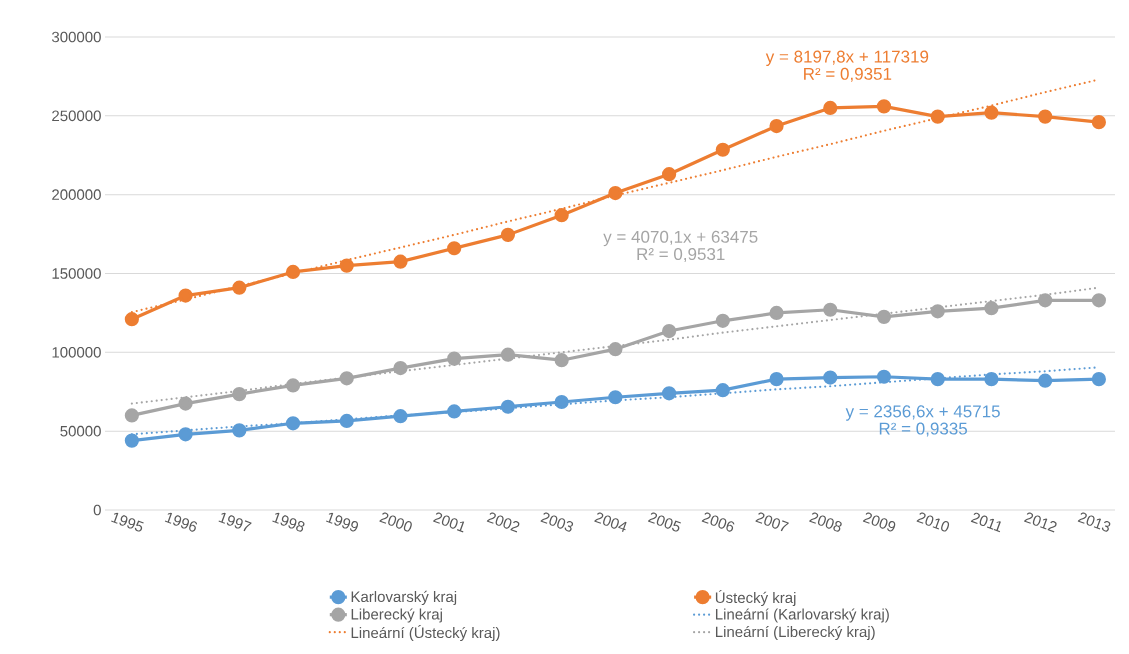 This screenshot has width=1129, height=654. Describe the element at coordinates (396, 615) in the screenshot. I see `legend-label: Liberecký kraj` at that location.